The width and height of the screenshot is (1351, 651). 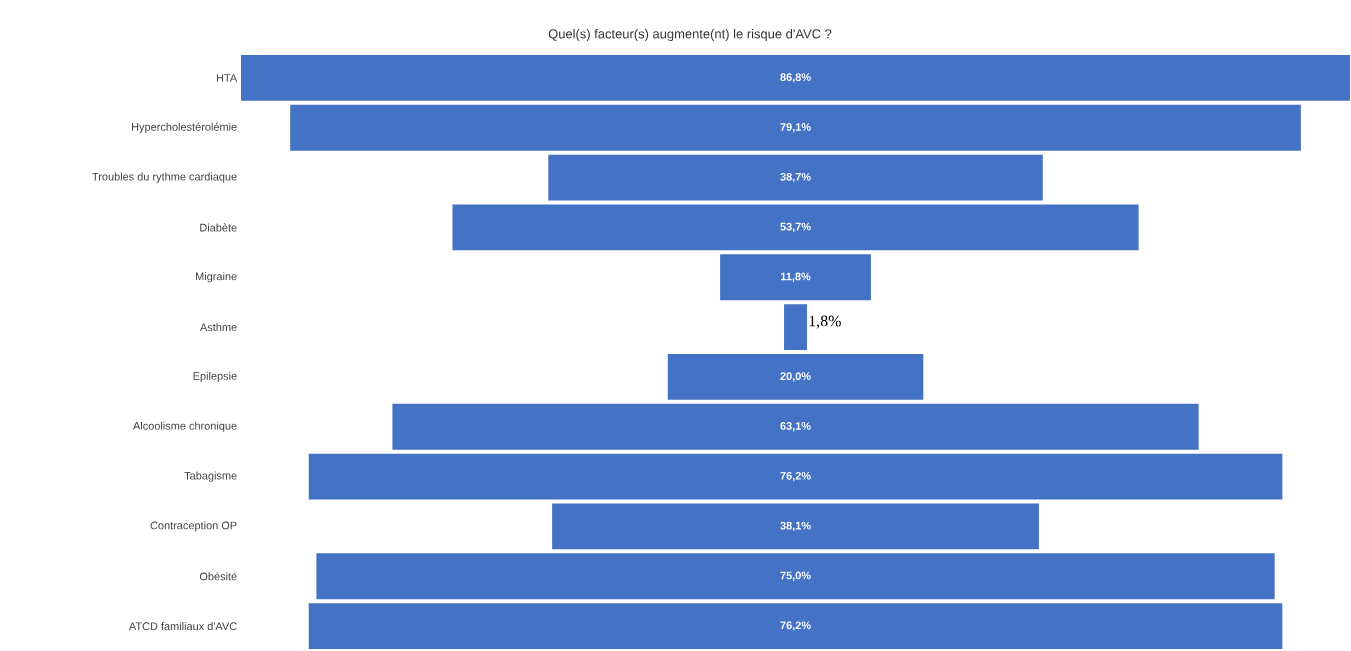 What do you see at coordinates (216, 277) in the screenshot?
I see `category-label: Migraine` at bounding box center [216, 277].